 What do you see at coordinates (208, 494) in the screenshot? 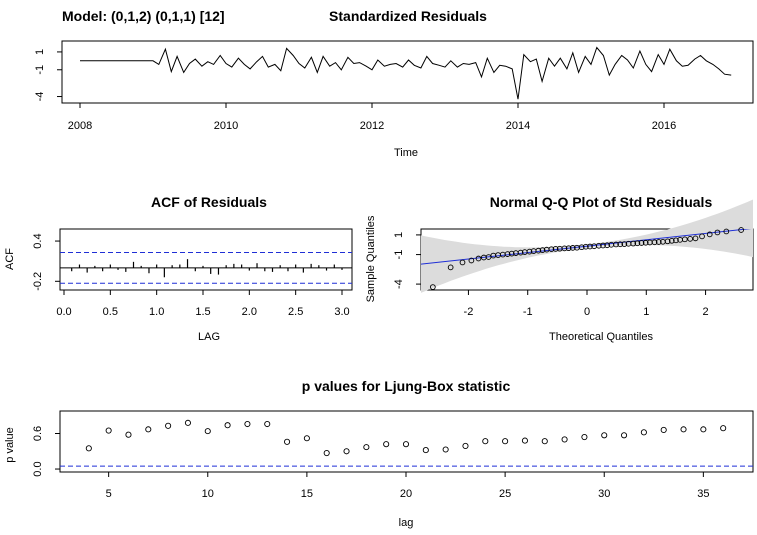
I see `ljung-box-x-tick-label: 10` at bounding box center [208, 494].